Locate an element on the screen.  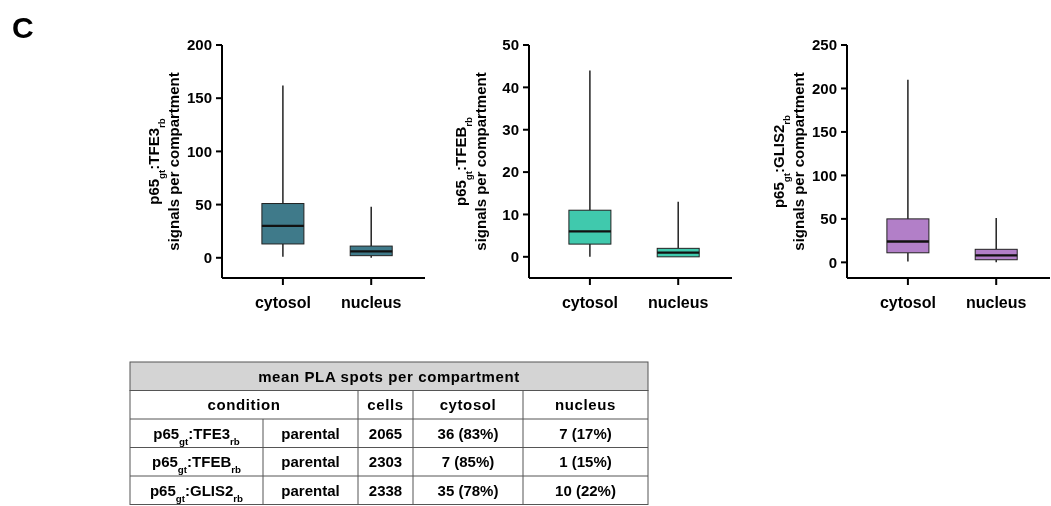
category-label: p65$_{gt}$:TFE3$_{rb}$ is located at coordinates (196, 435).